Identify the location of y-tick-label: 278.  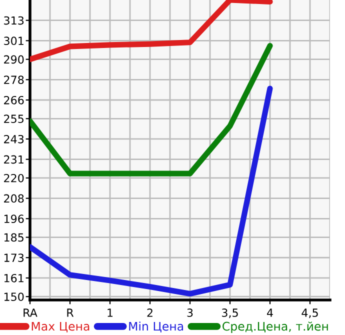
(14, 80).